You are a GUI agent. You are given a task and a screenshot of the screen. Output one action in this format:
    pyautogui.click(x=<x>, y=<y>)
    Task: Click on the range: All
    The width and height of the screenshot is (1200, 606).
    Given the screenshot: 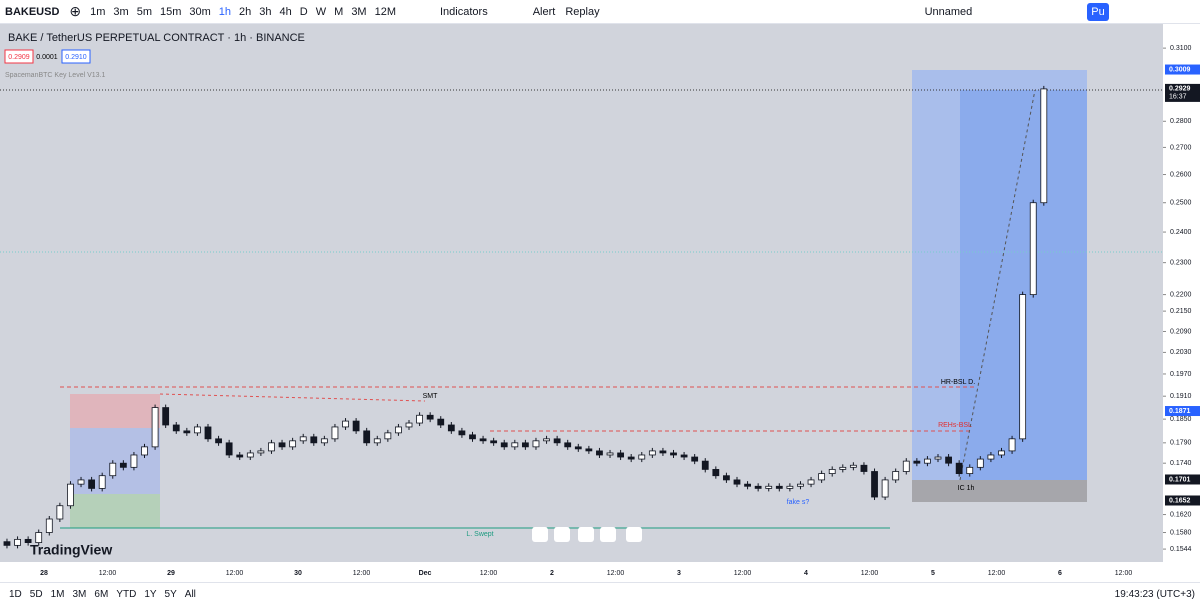 What is the action you would take?
    pyautogui.click(x=190, y=594)
    